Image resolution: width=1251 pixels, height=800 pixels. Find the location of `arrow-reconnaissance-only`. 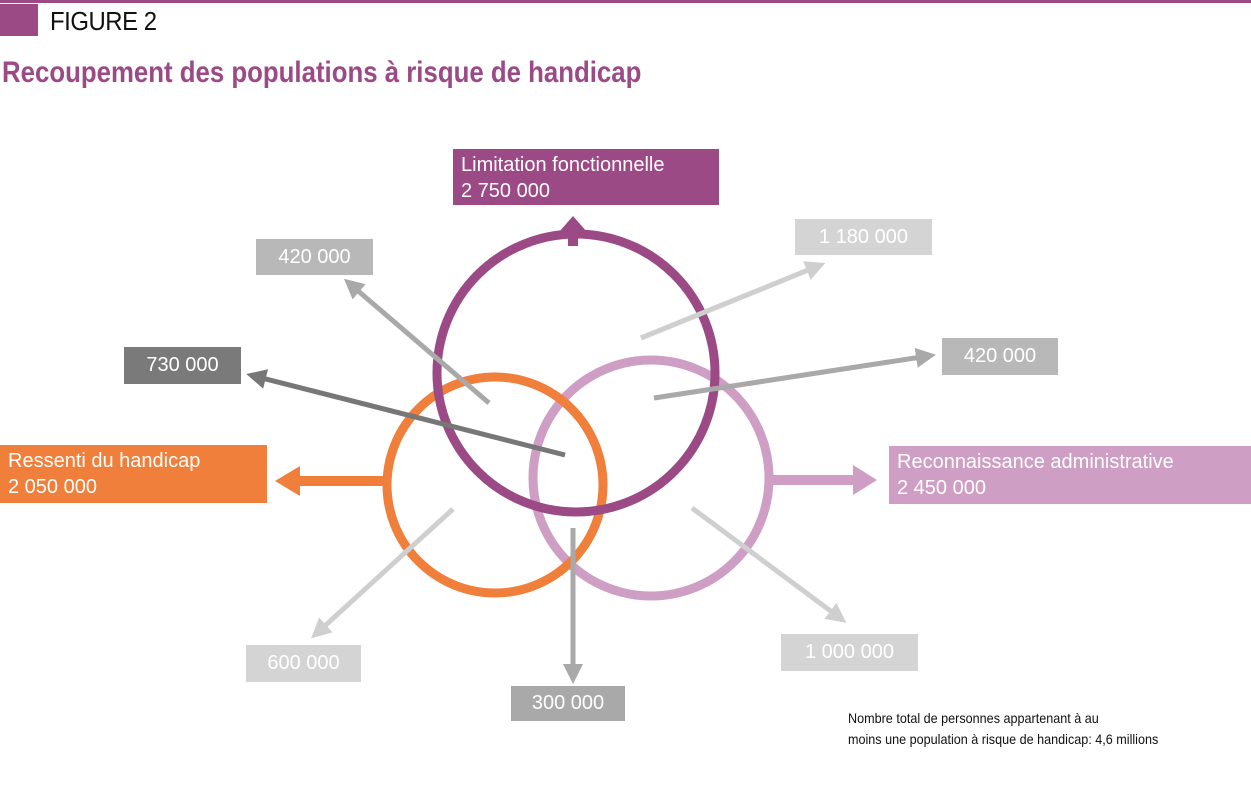

arrow-reconnaissance-only is located at coordinates (768, 564).